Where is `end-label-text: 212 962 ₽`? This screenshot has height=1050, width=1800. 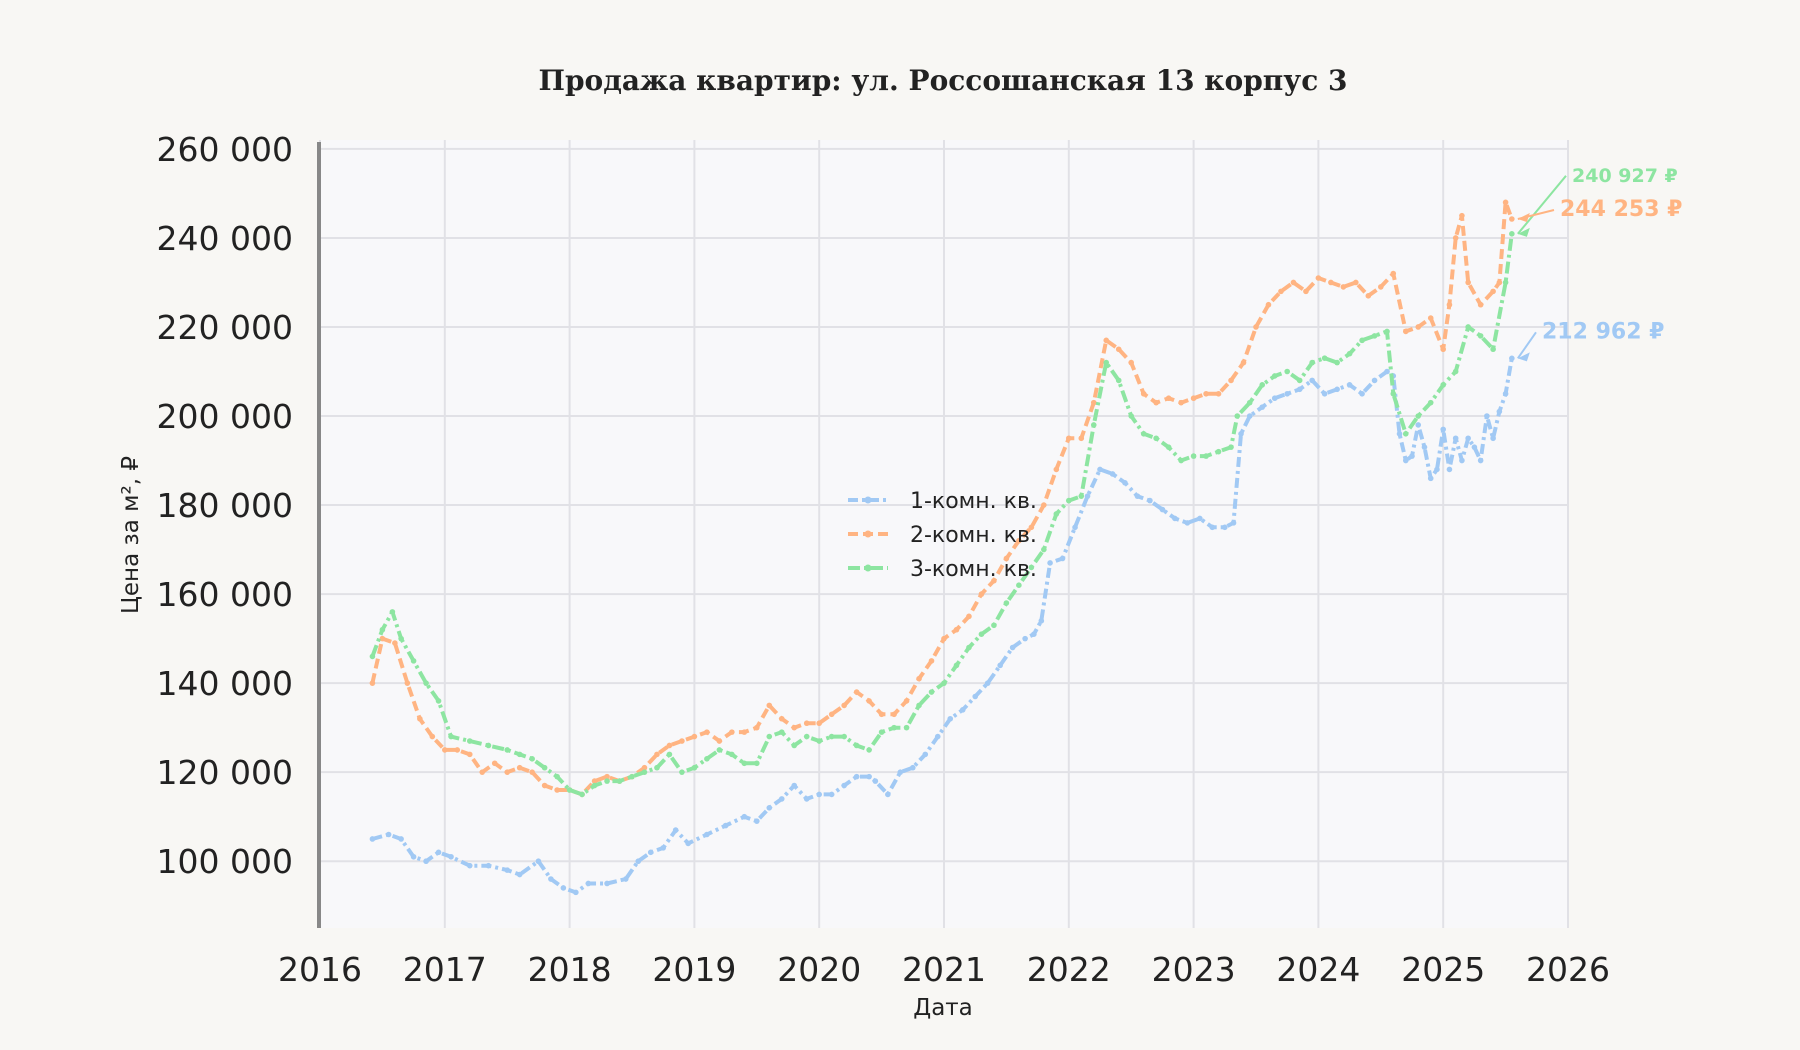
end-label-text: 212 962 ₽ is located at coordinates (1603, 331).